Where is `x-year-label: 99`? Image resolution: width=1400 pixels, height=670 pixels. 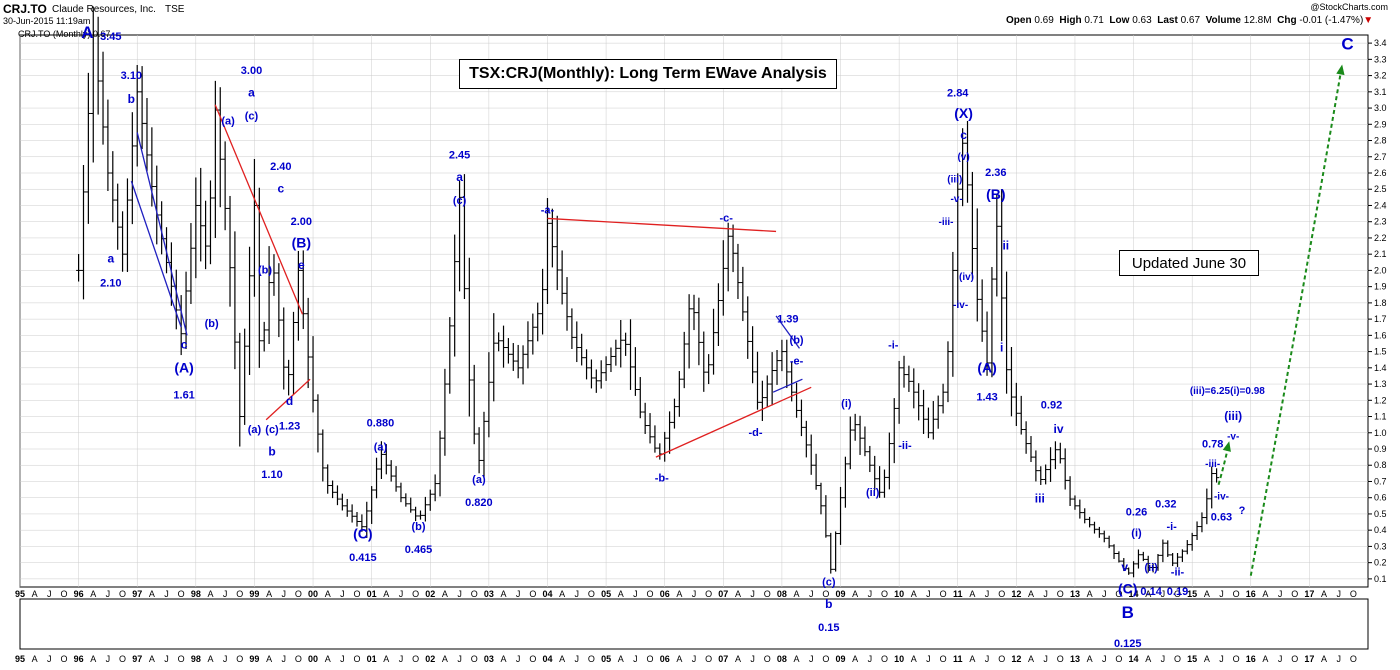
x-year-label: 99 is located at coordinates (254, 594).